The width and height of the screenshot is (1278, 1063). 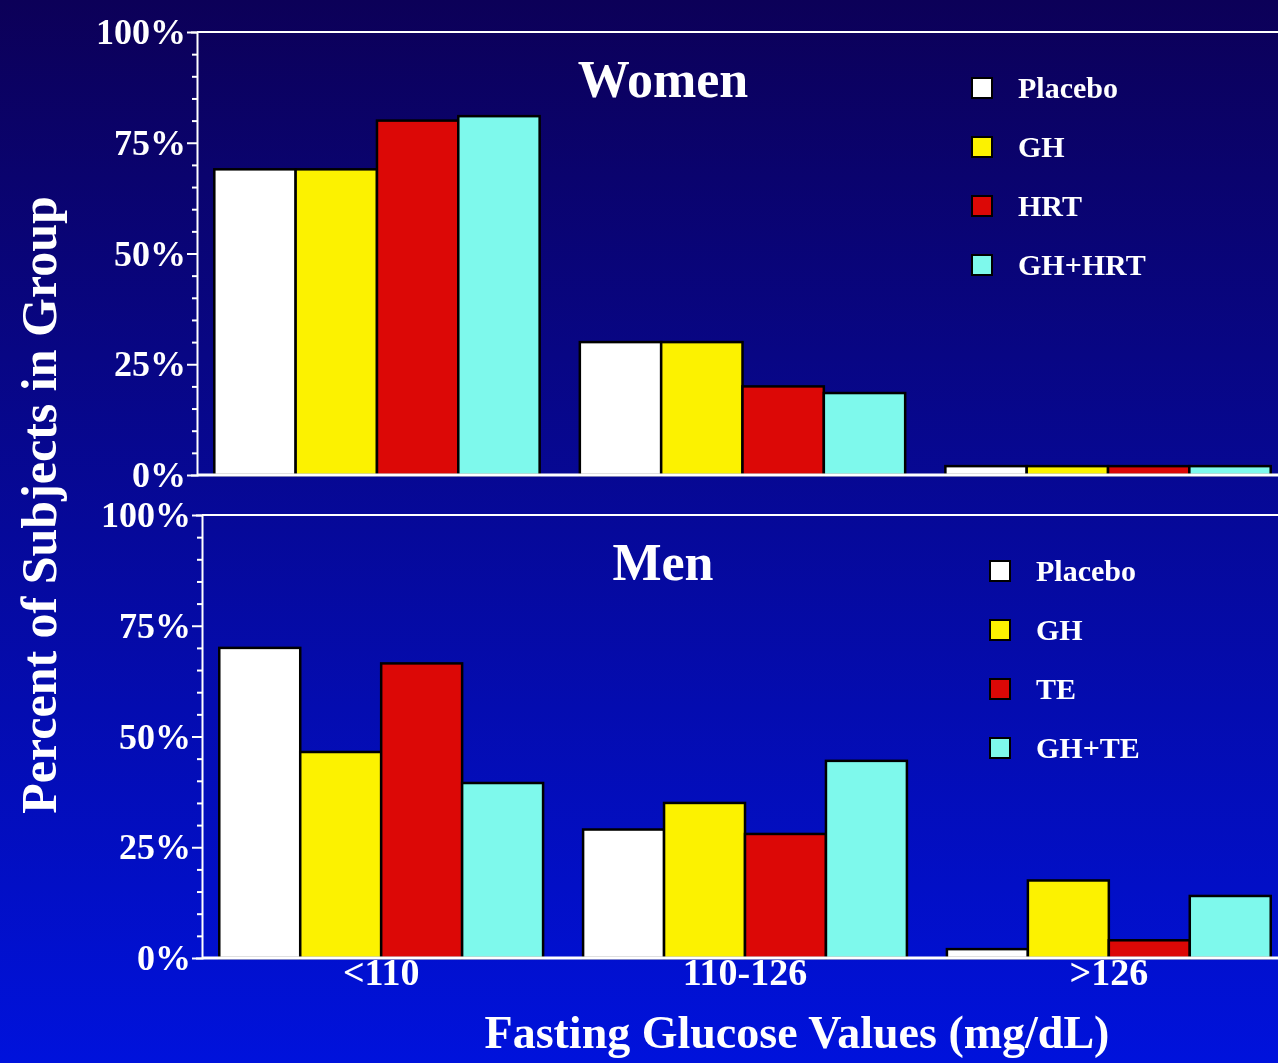 I want to click on y-axis-title: Percent of Subjects in Group, so click(x=39, y=505).